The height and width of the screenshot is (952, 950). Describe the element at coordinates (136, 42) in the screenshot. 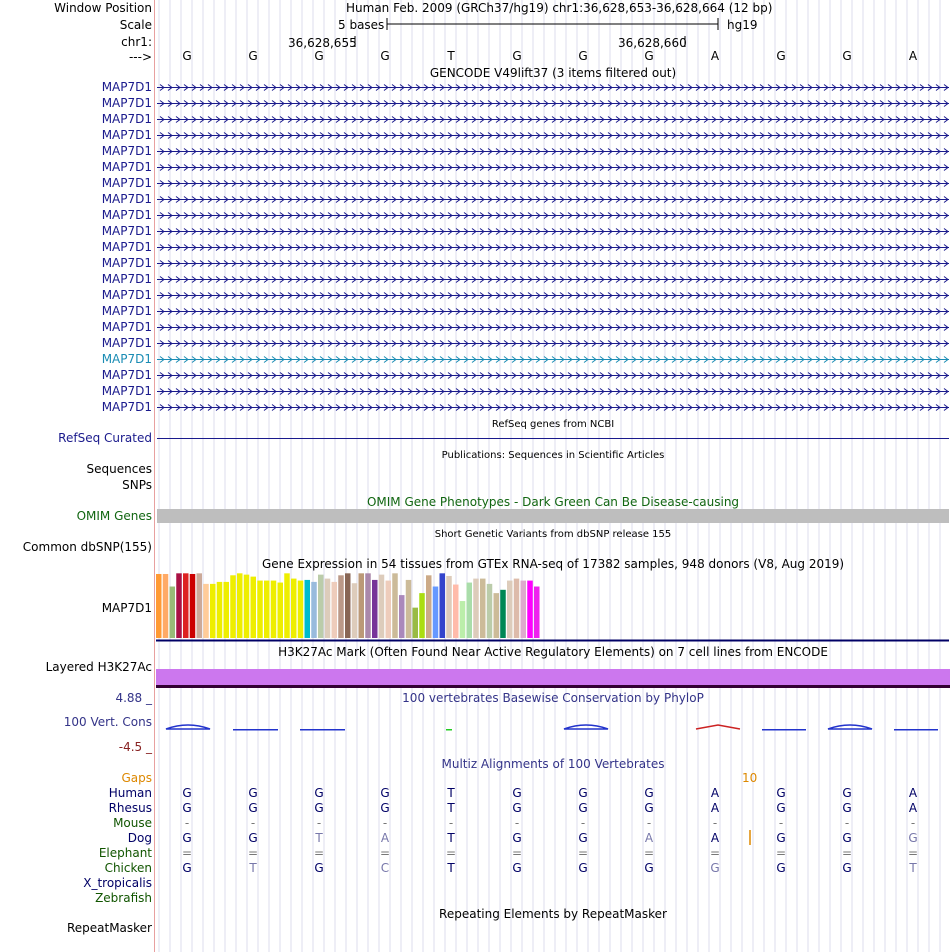

I see `chr-label: chr1:` at that location.